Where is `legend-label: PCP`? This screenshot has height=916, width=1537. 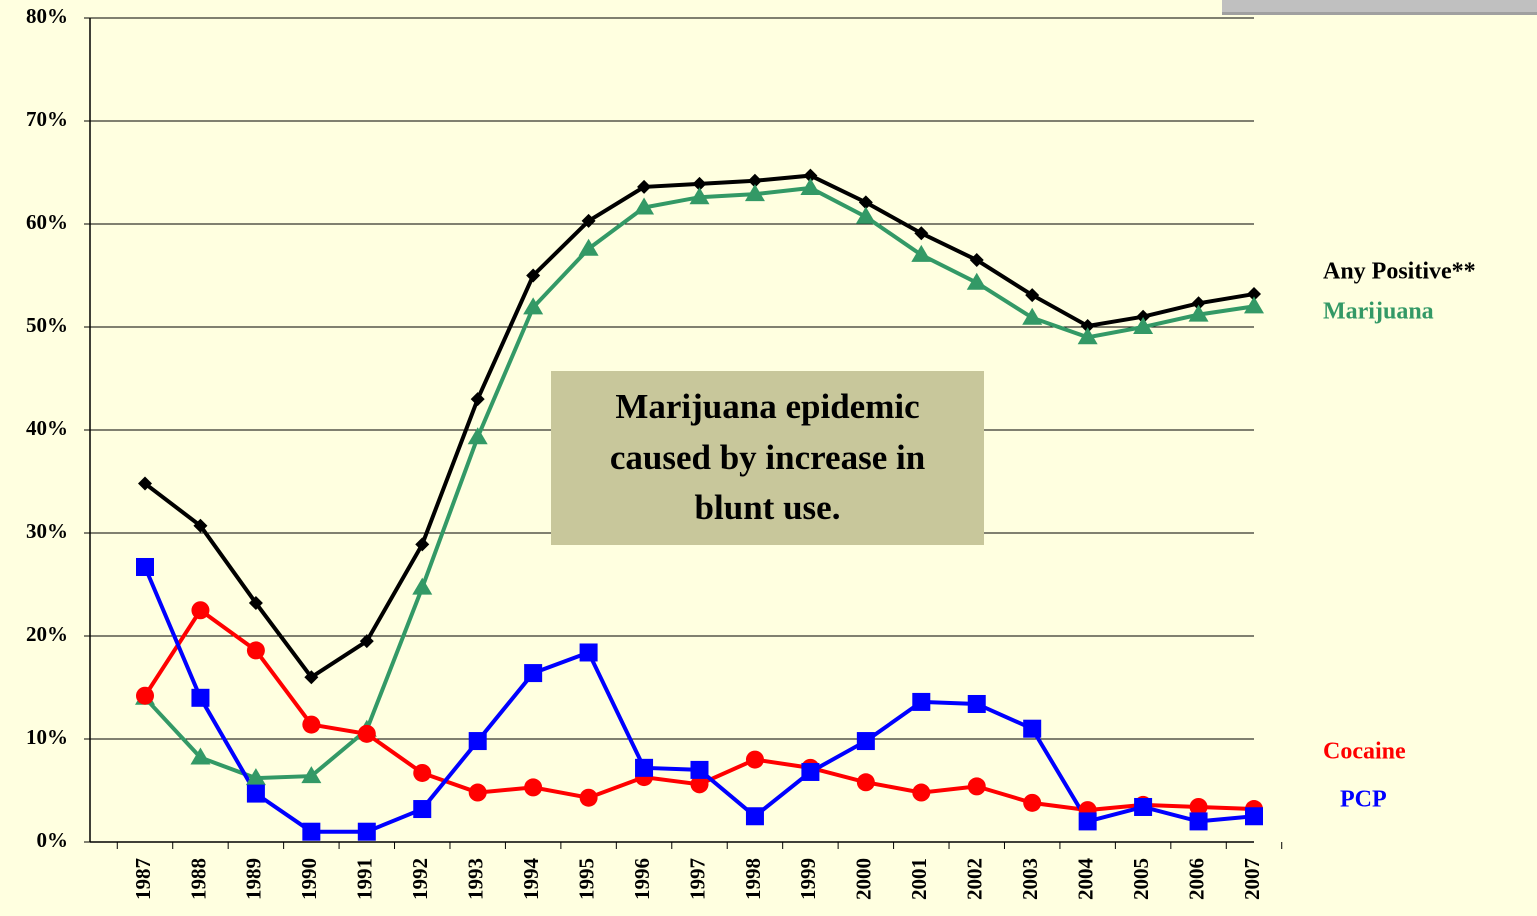 legend-label: PCP is located at coordinates (1363, 800).